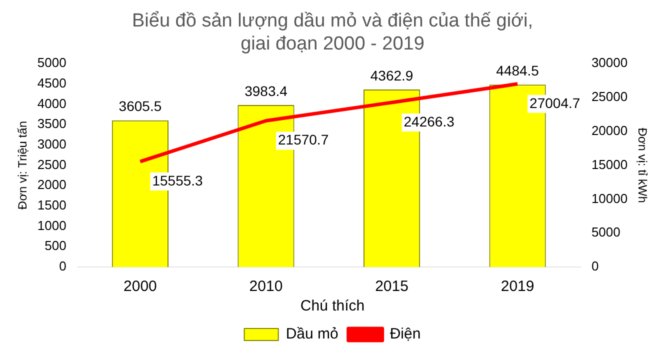 The height and width of the screenshot is (360, 665). I want to click on y-tick-label: 4500, so click(51, 83).